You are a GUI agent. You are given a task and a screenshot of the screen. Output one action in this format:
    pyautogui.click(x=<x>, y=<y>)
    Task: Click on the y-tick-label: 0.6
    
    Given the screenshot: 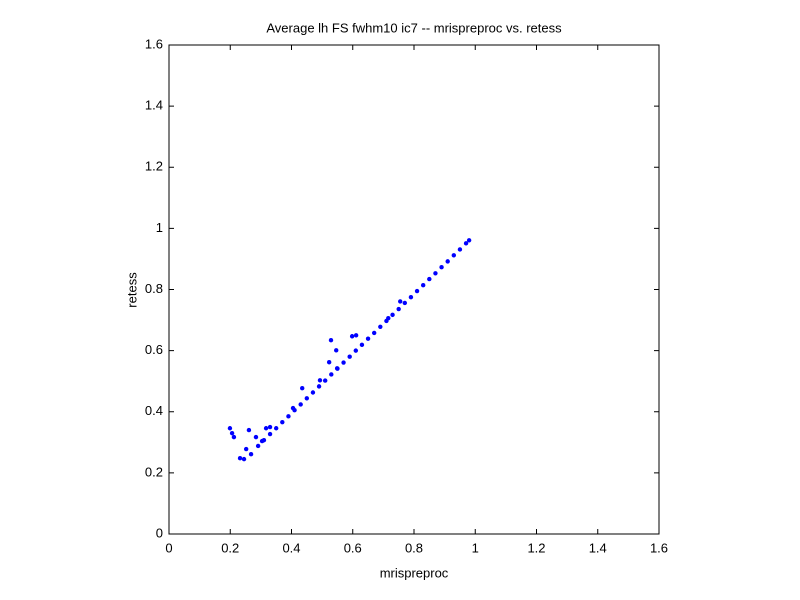 What is the action you would take?
    pyautogui.click(x=154, y=349)
    